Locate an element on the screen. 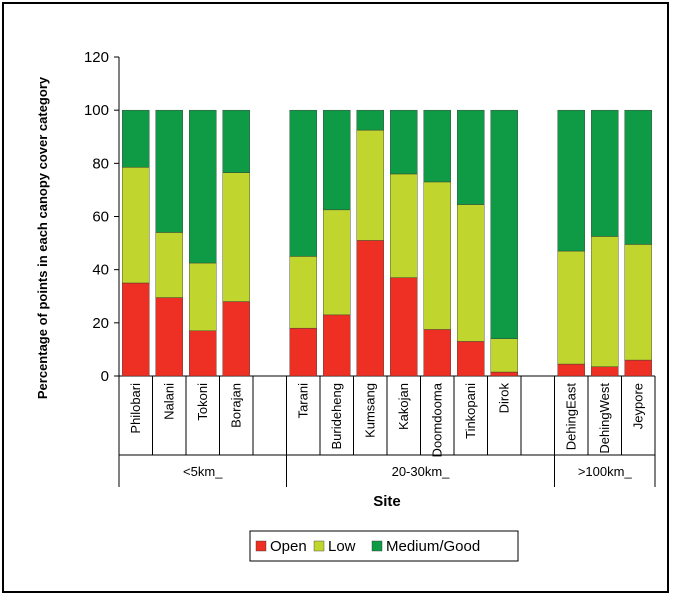 This screenshot has width=673, height=597. y-tick-label: 100 is located at coordinates (96, 110).